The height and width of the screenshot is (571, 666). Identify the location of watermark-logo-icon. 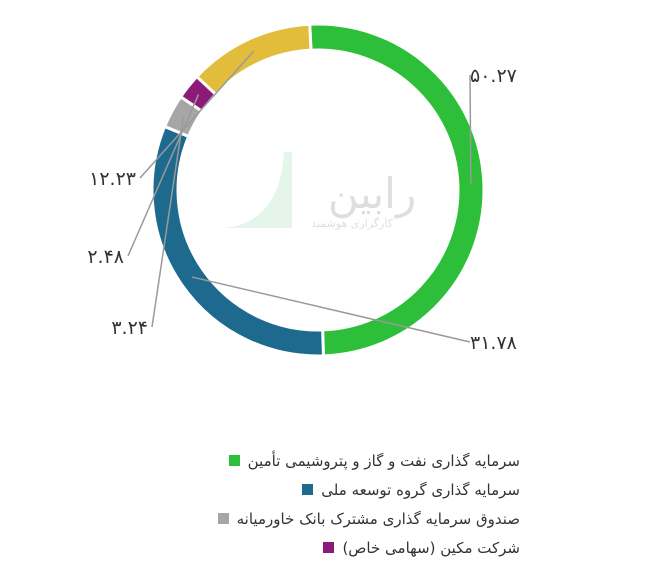
(257, 190).